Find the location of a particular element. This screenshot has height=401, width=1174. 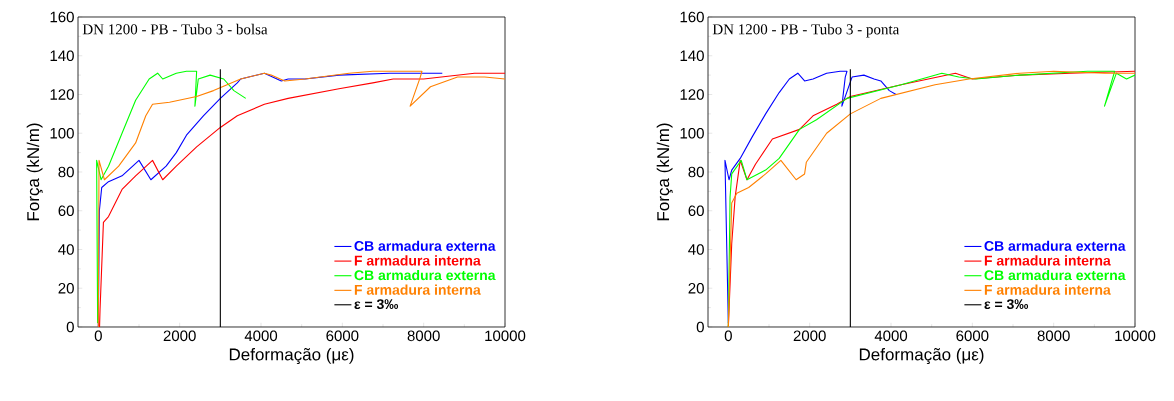

chart-title: DN 1200 - PB - Tubo 3 - bolsa is located at coordinates (175, 29).